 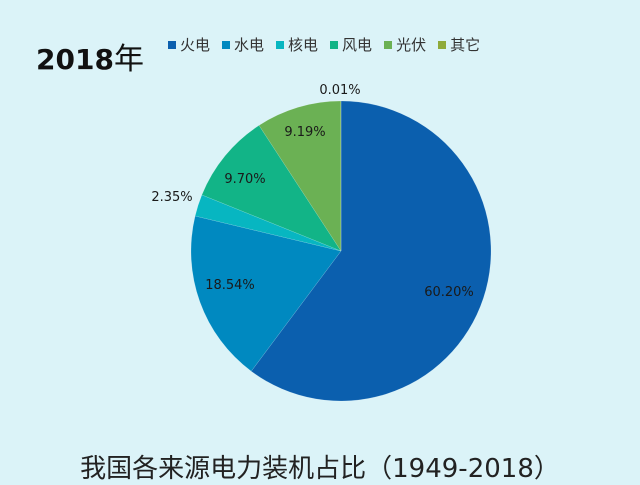 What do you see at coordinates (244, 179) in the screenshot?
I see `slice-data-label: 9.70%` at bounding box center [244, 179].